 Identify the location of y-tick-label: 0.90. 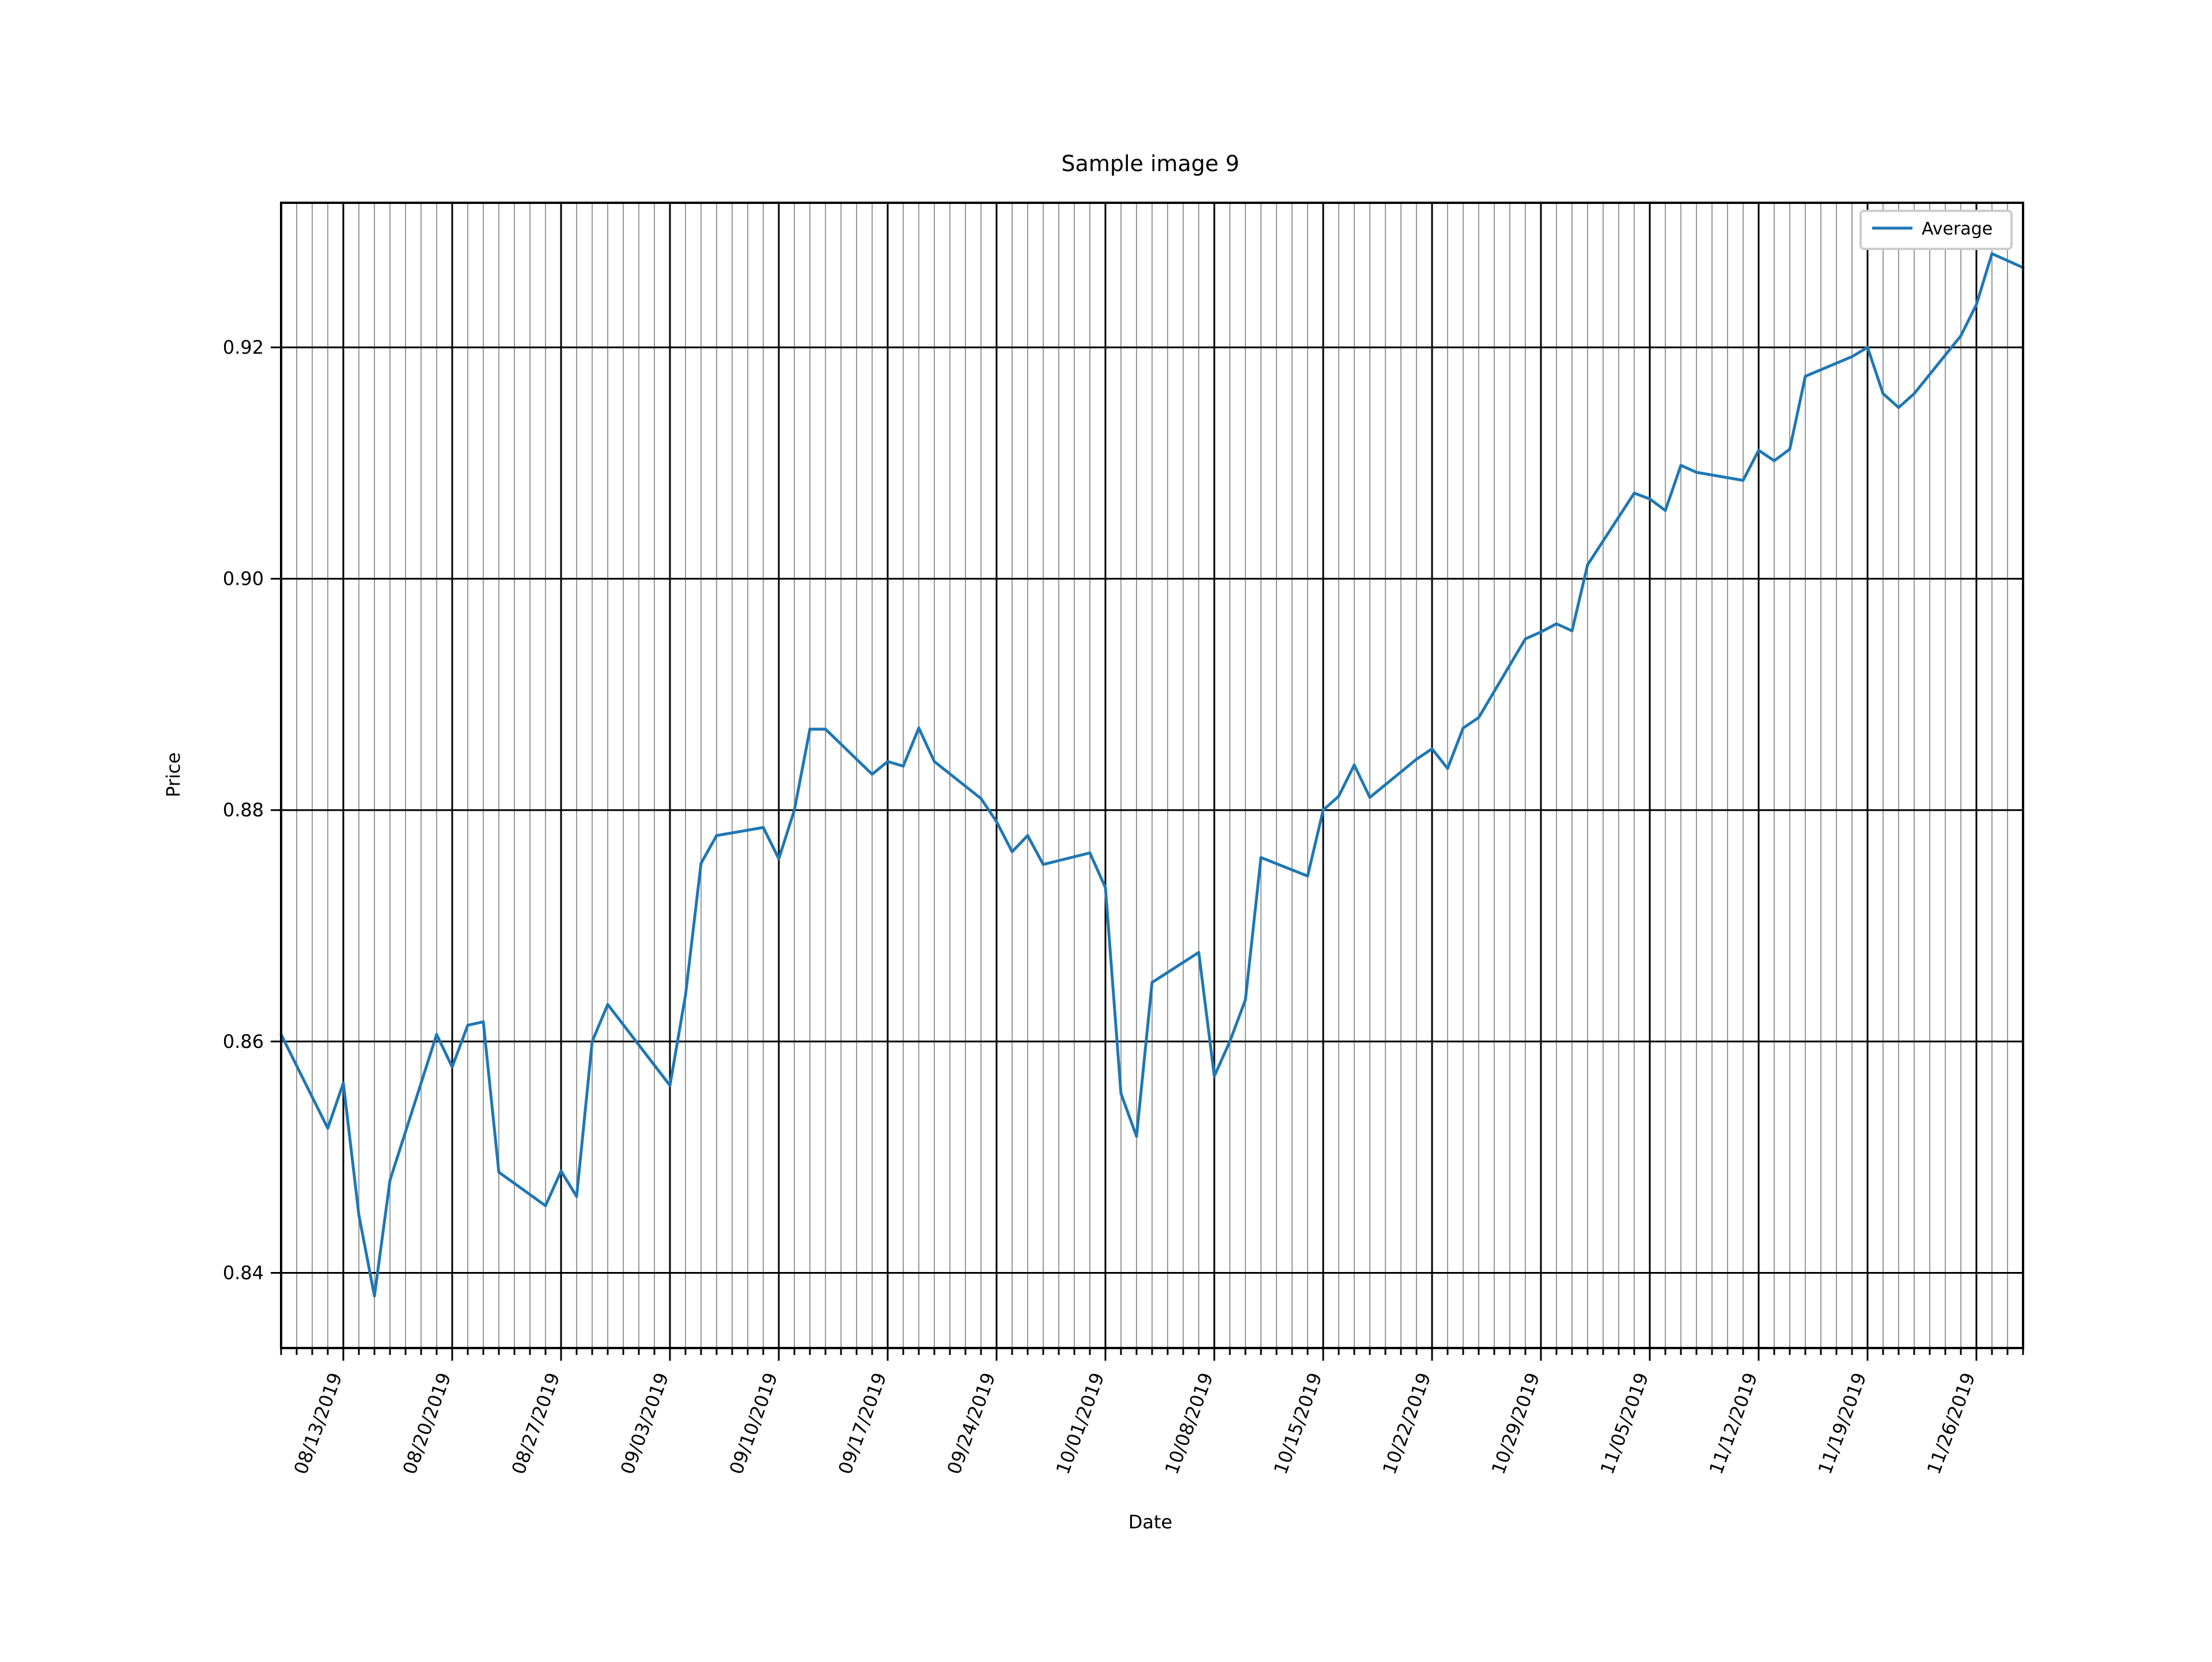
(243, 579).